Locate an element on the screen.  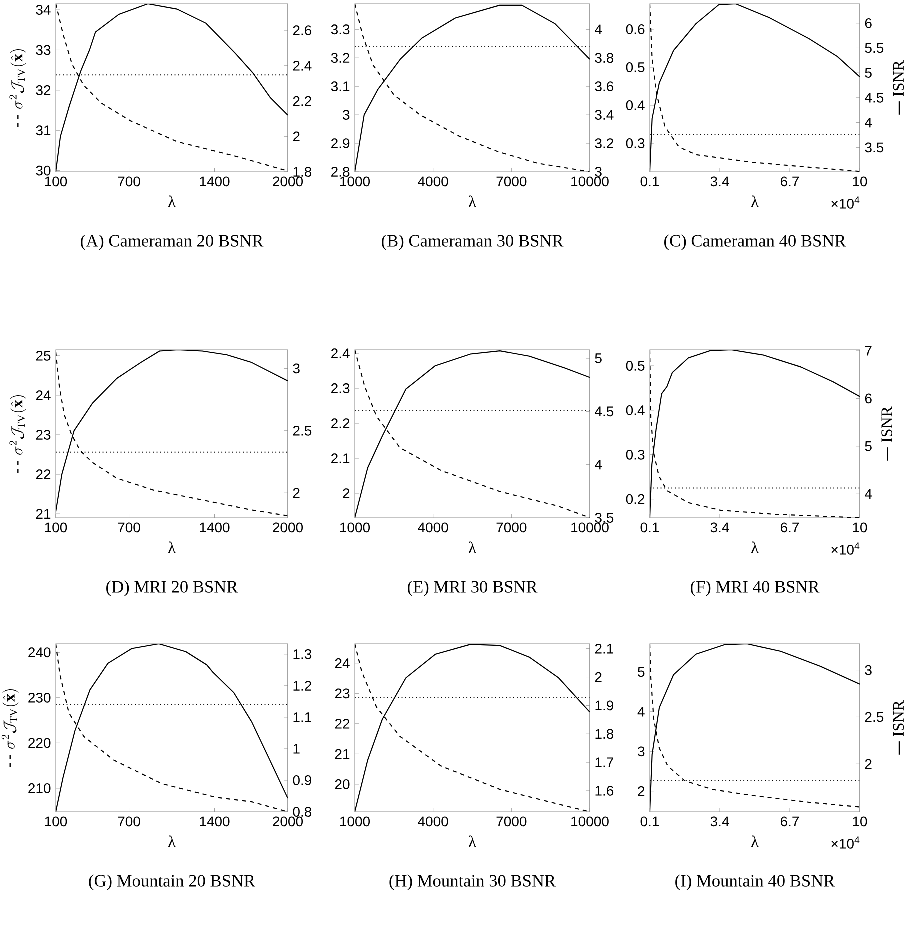
text: (I) Mountain 40 BSNR is located at coordinates (756, 882).